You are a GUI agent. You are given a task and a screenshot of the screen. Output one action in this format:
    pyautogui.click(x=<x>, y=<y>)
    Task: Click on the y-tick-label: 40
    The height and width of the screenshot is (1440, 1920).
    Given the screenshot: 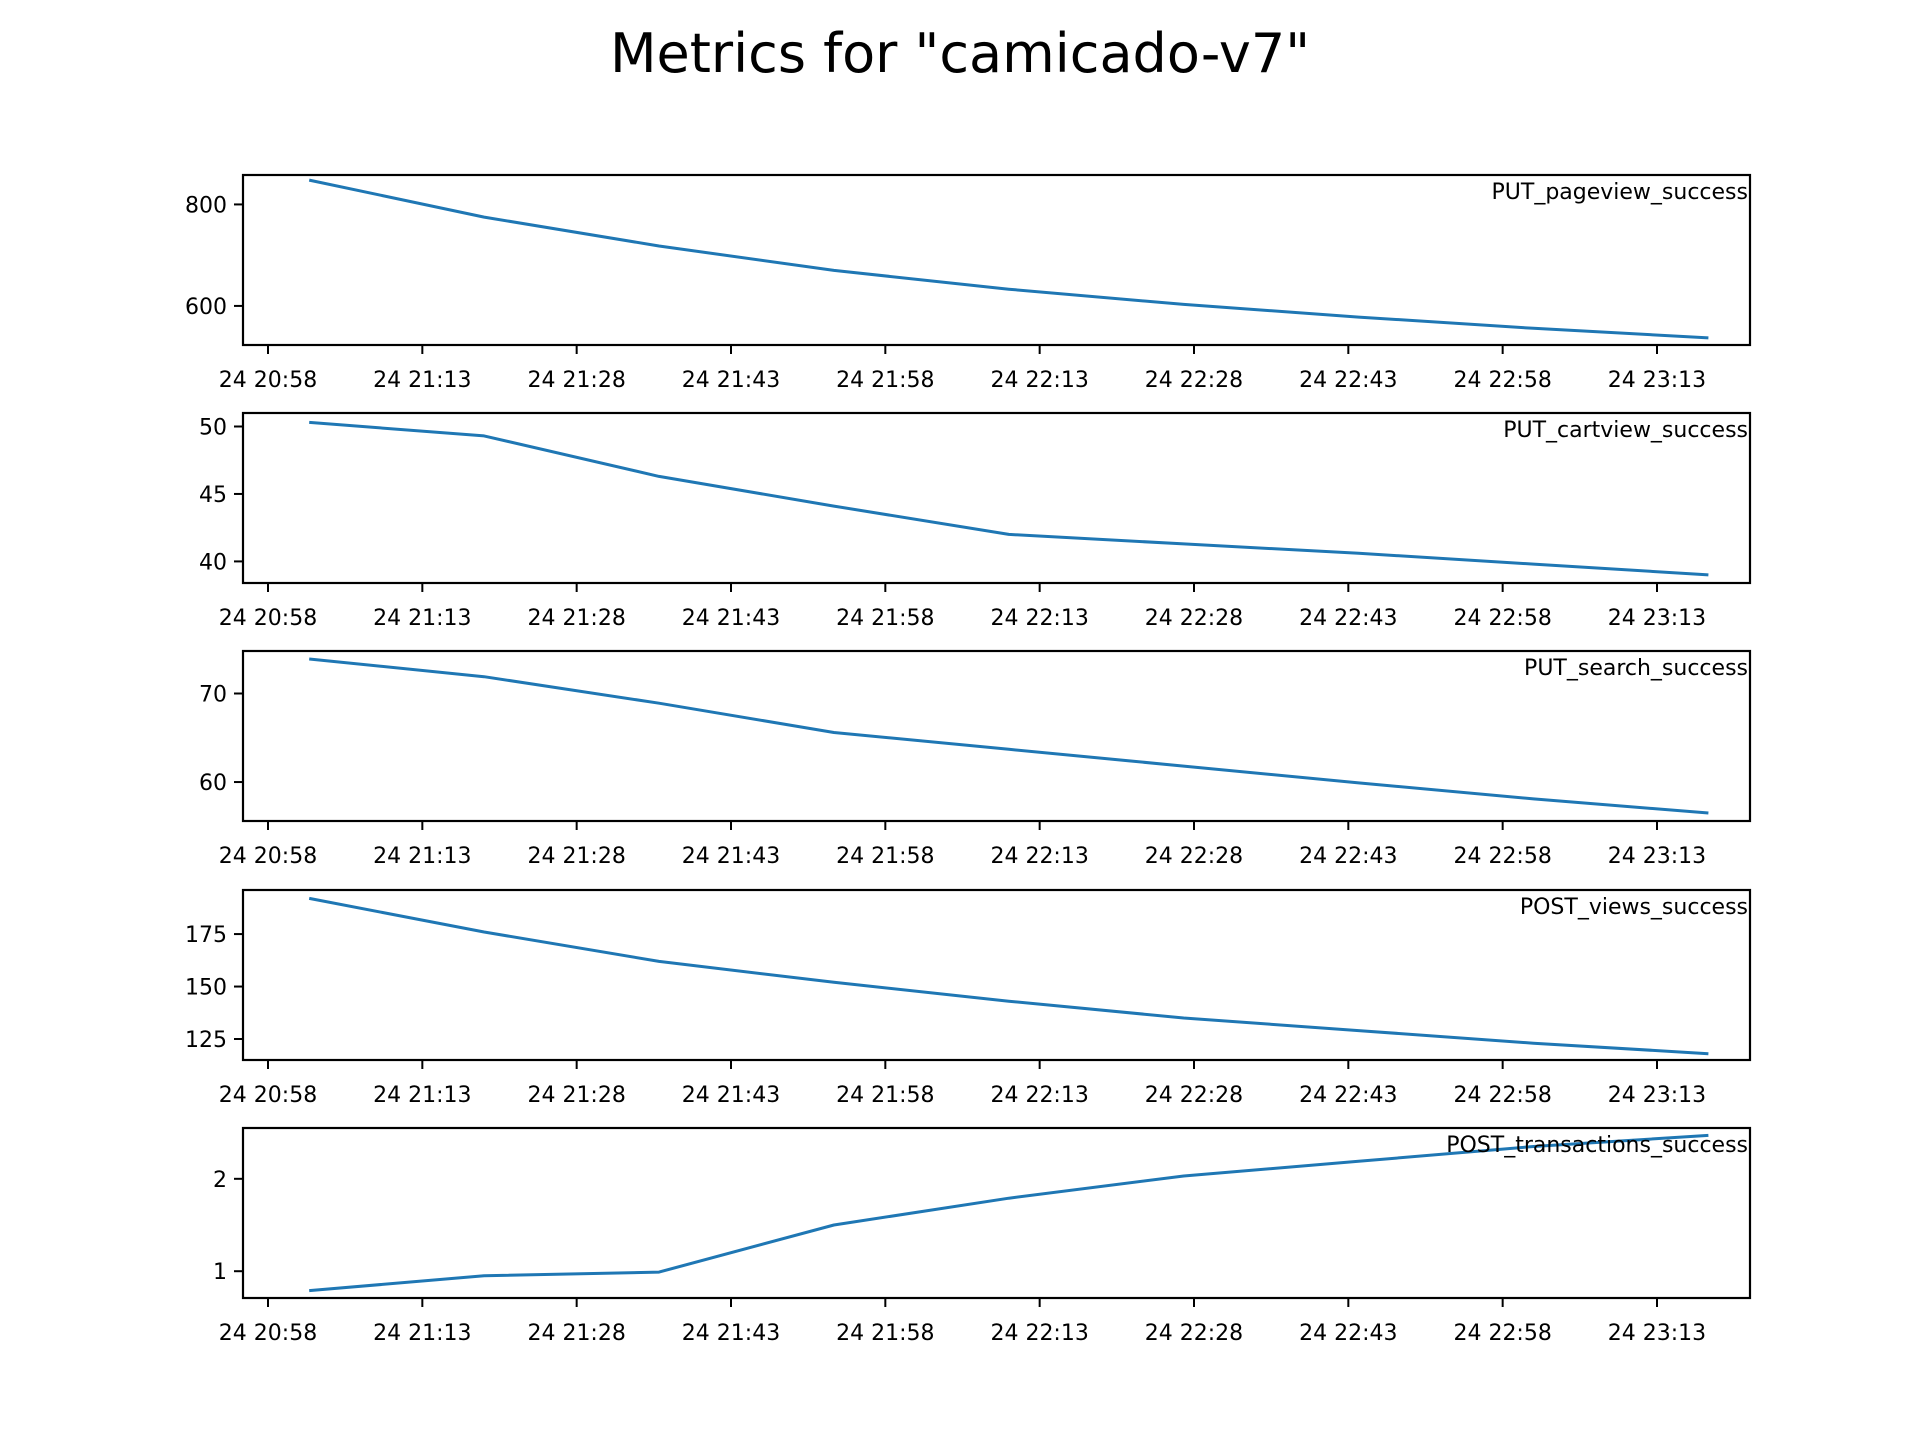 What is the action you would take?
    pyautogui.click(x=213, y=562)
    